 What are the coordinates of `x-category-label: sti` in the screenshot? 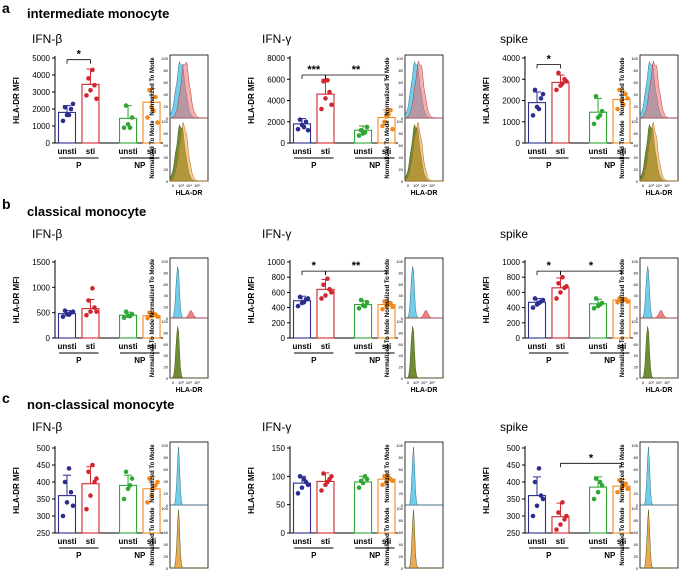 It's located at (386, 541).